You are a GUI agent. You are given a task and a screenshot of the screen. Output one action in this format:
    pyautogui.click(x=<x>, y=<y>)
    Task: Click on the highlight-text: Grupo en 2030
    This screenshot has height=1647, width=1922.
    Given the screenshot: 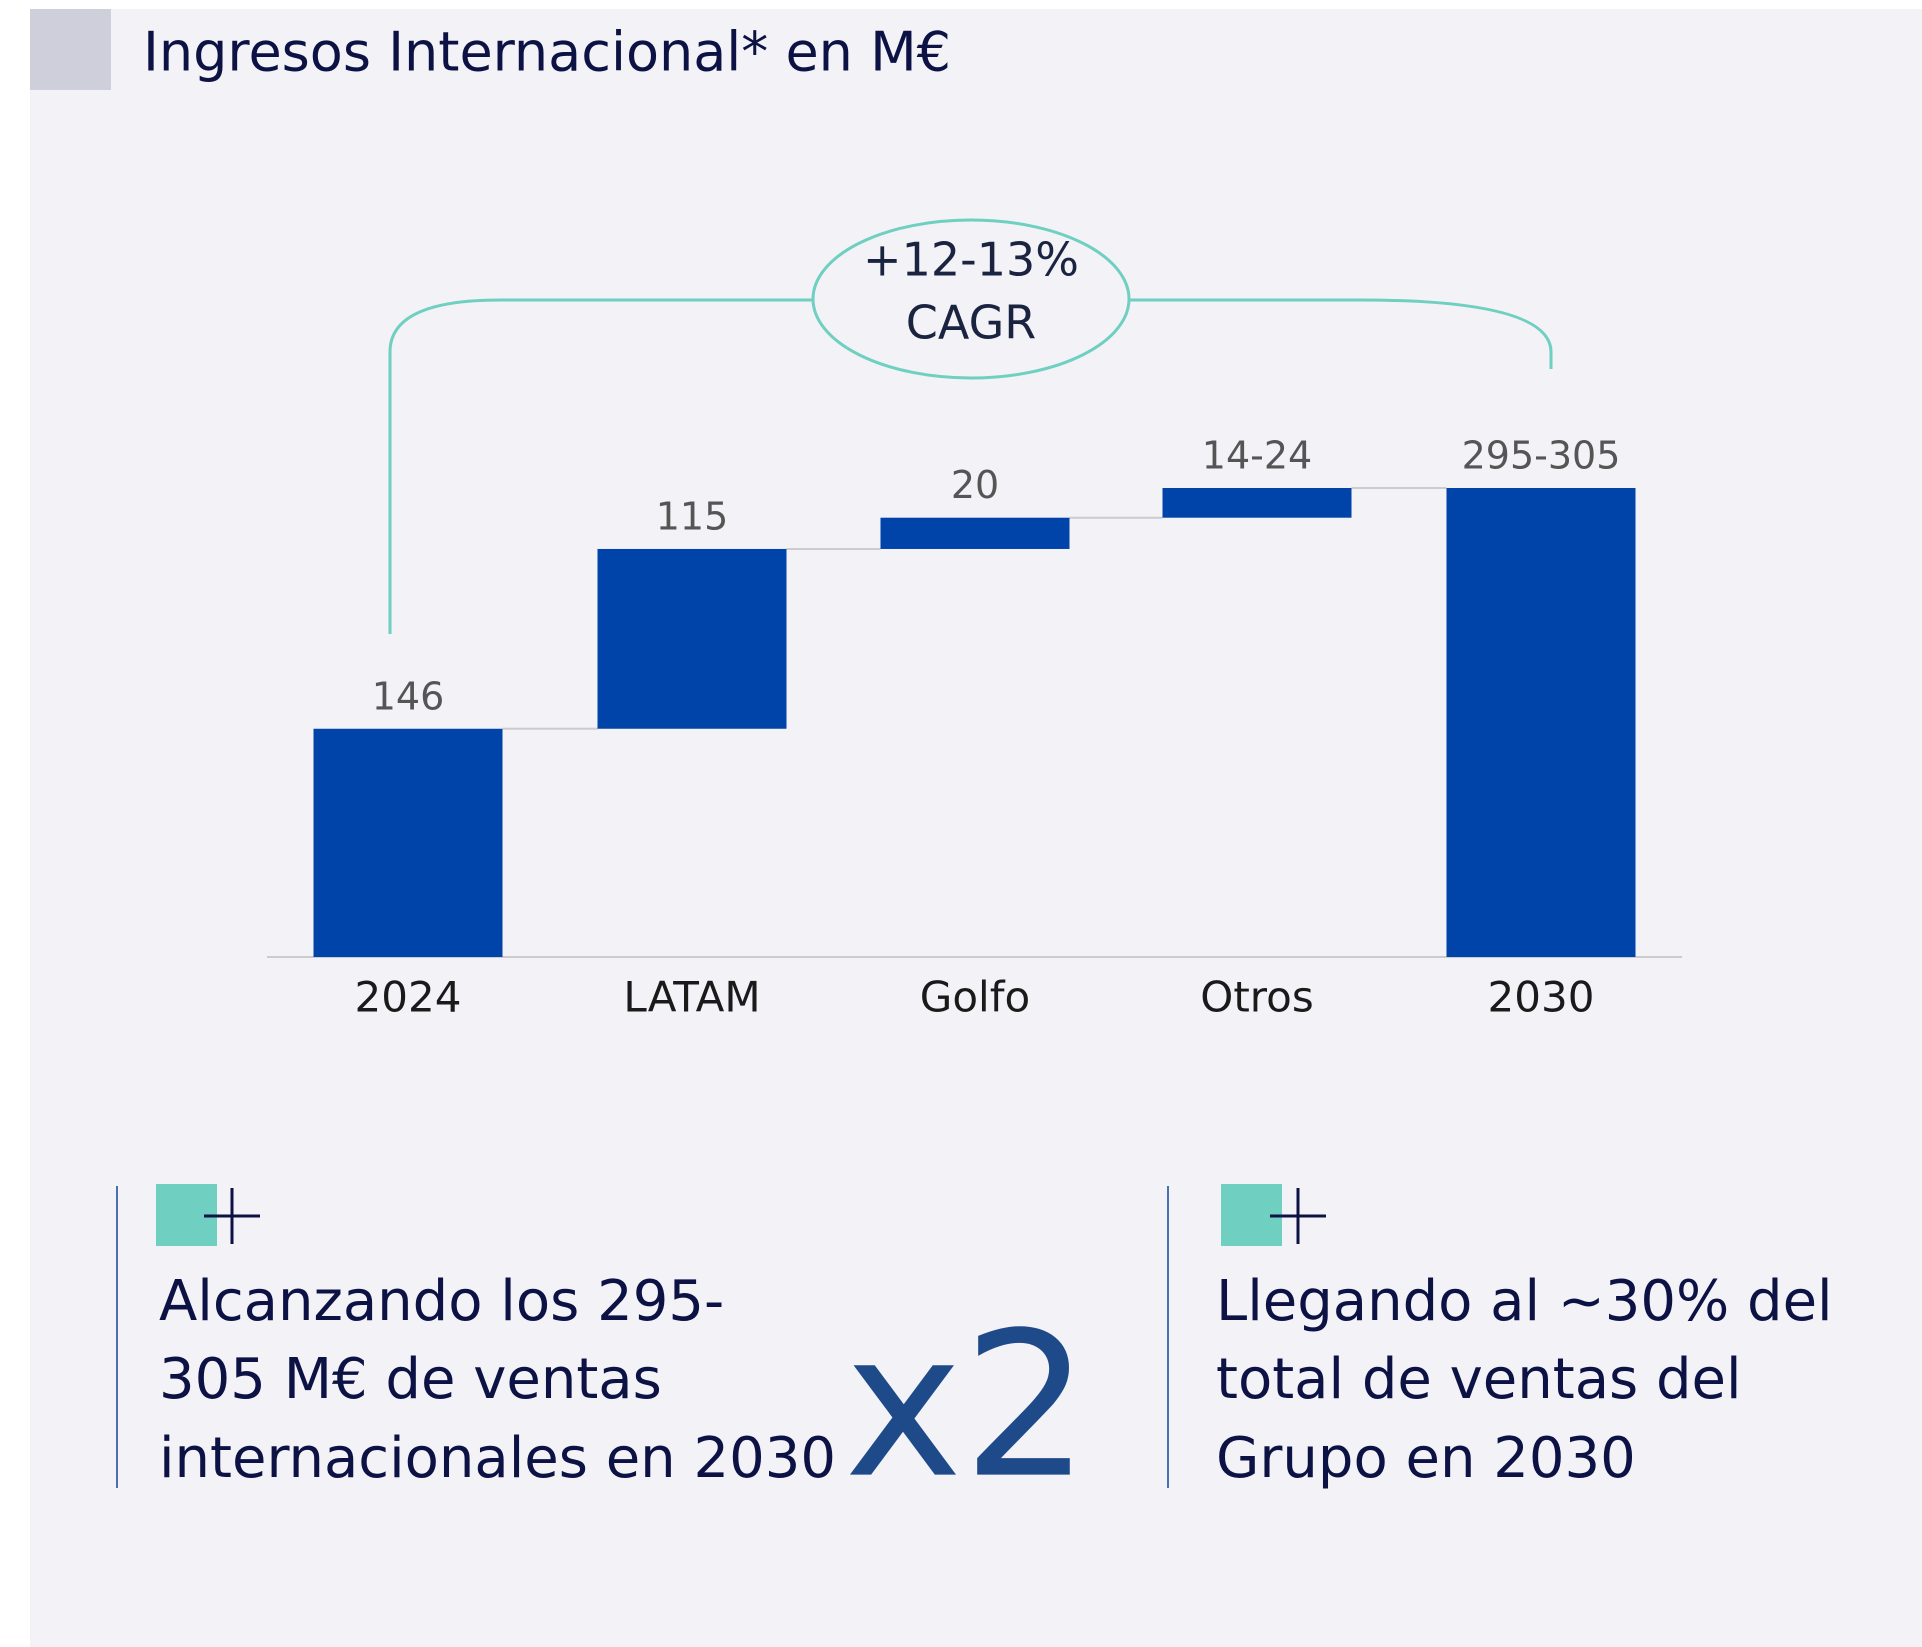 What is the action you would take?
    pyautogui.click(x=1426, y=1458)
    